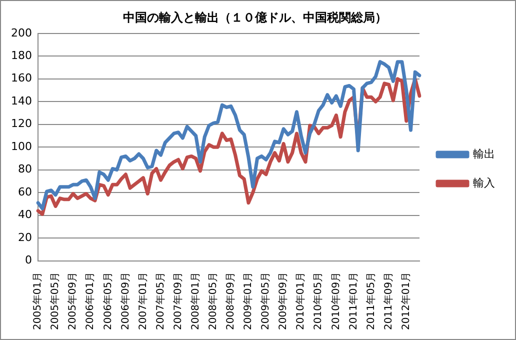 The width and height of the screenshot is (516, 340). Describe the element at coordinates (25, 191) in the screenshot. I see `y-tick-label: 60` at that location.